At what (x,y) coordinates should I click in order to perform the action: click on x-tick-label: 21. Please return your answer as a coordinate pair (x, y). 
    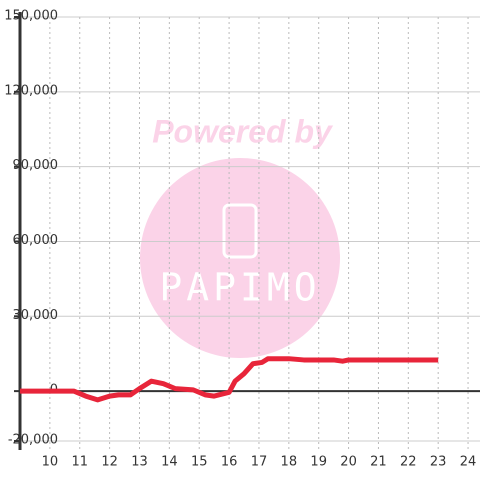
    Looking at the image, I should click on (378, 462).